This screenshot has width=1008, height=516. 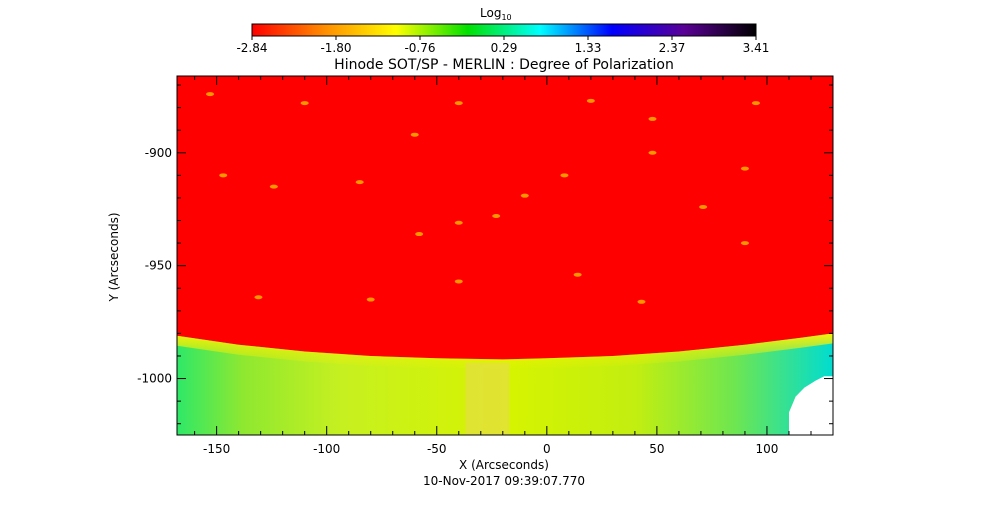 What do you see at coordinates (496, 14) in the screenshot?
I see `colorbar-label: Log10` at bounding box center [496, 14].